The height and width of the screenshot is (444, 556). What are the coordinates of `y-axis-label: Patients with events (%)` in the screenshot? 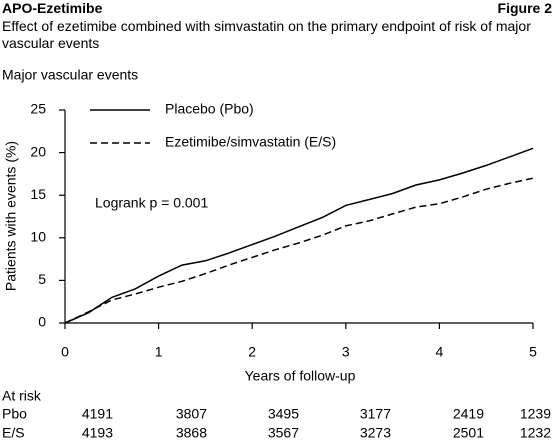 It's located at (11, 216).